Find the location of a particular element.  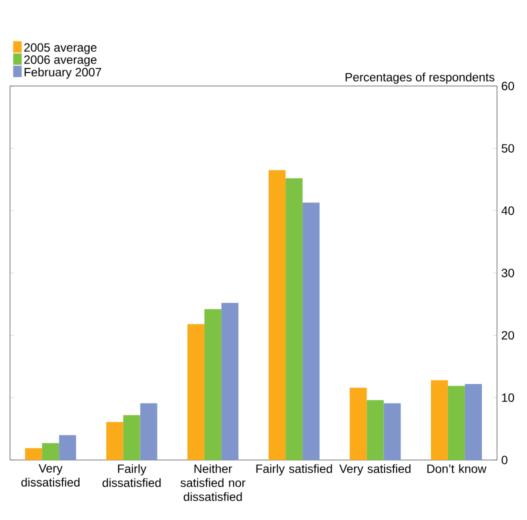

x-tick-label: Very satisfied is located at coordinates (374, 470).